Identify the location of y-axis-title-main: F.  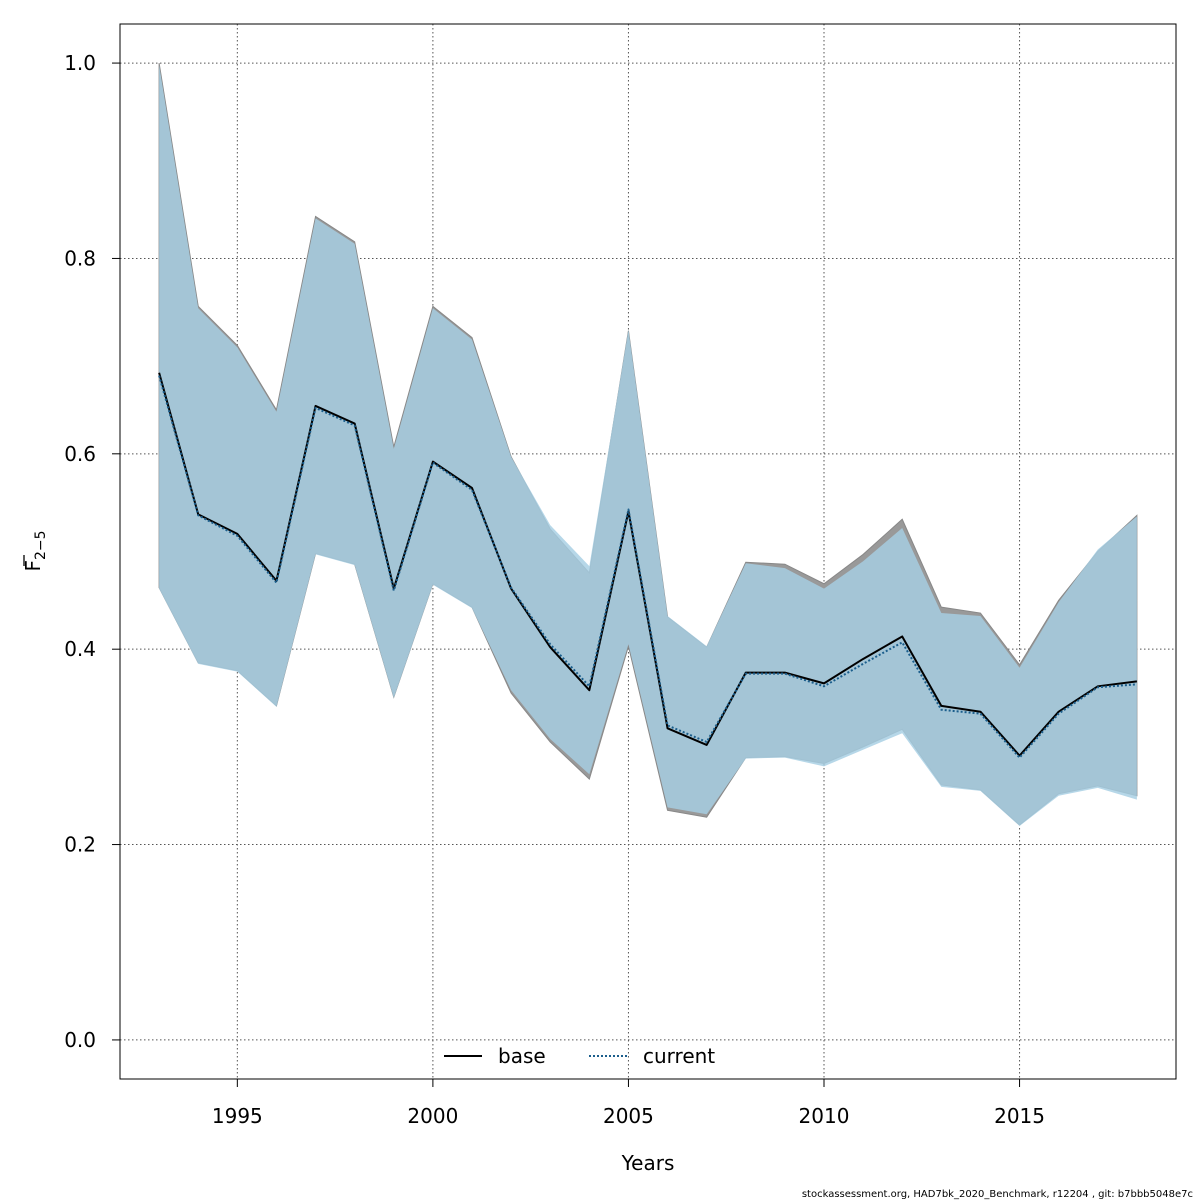
(33, 566).